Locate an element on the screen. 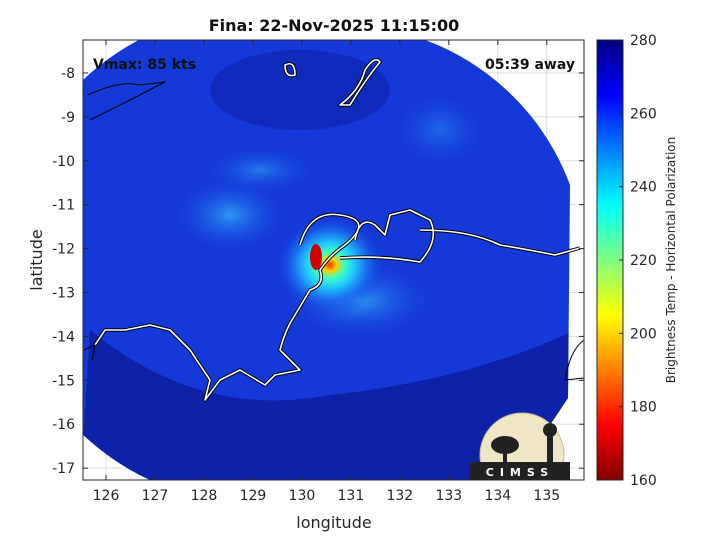 The image size is (720, 540). colorbar-tick-label: 280 is located at coordinates (643, 41).